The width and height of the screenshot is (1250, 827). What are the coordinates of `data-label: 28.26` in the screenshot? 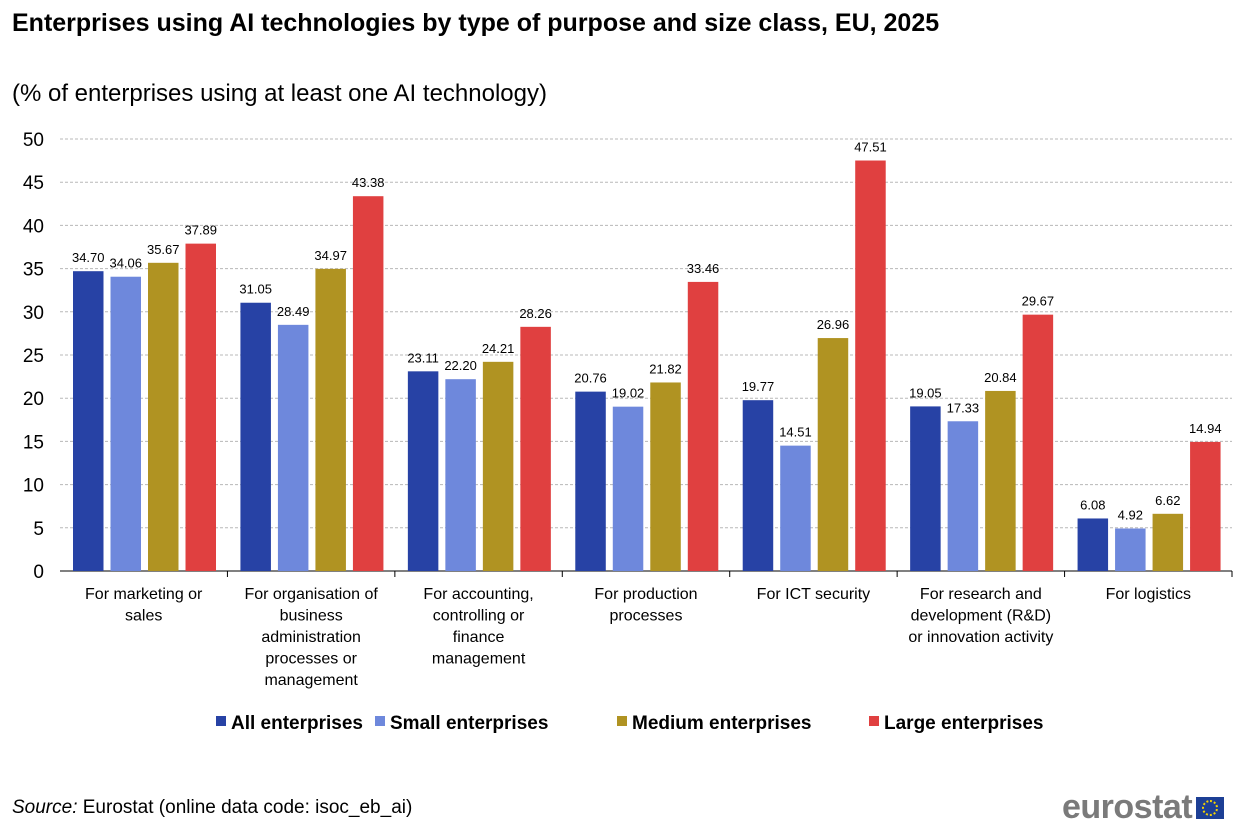 It's located at (535, 313).